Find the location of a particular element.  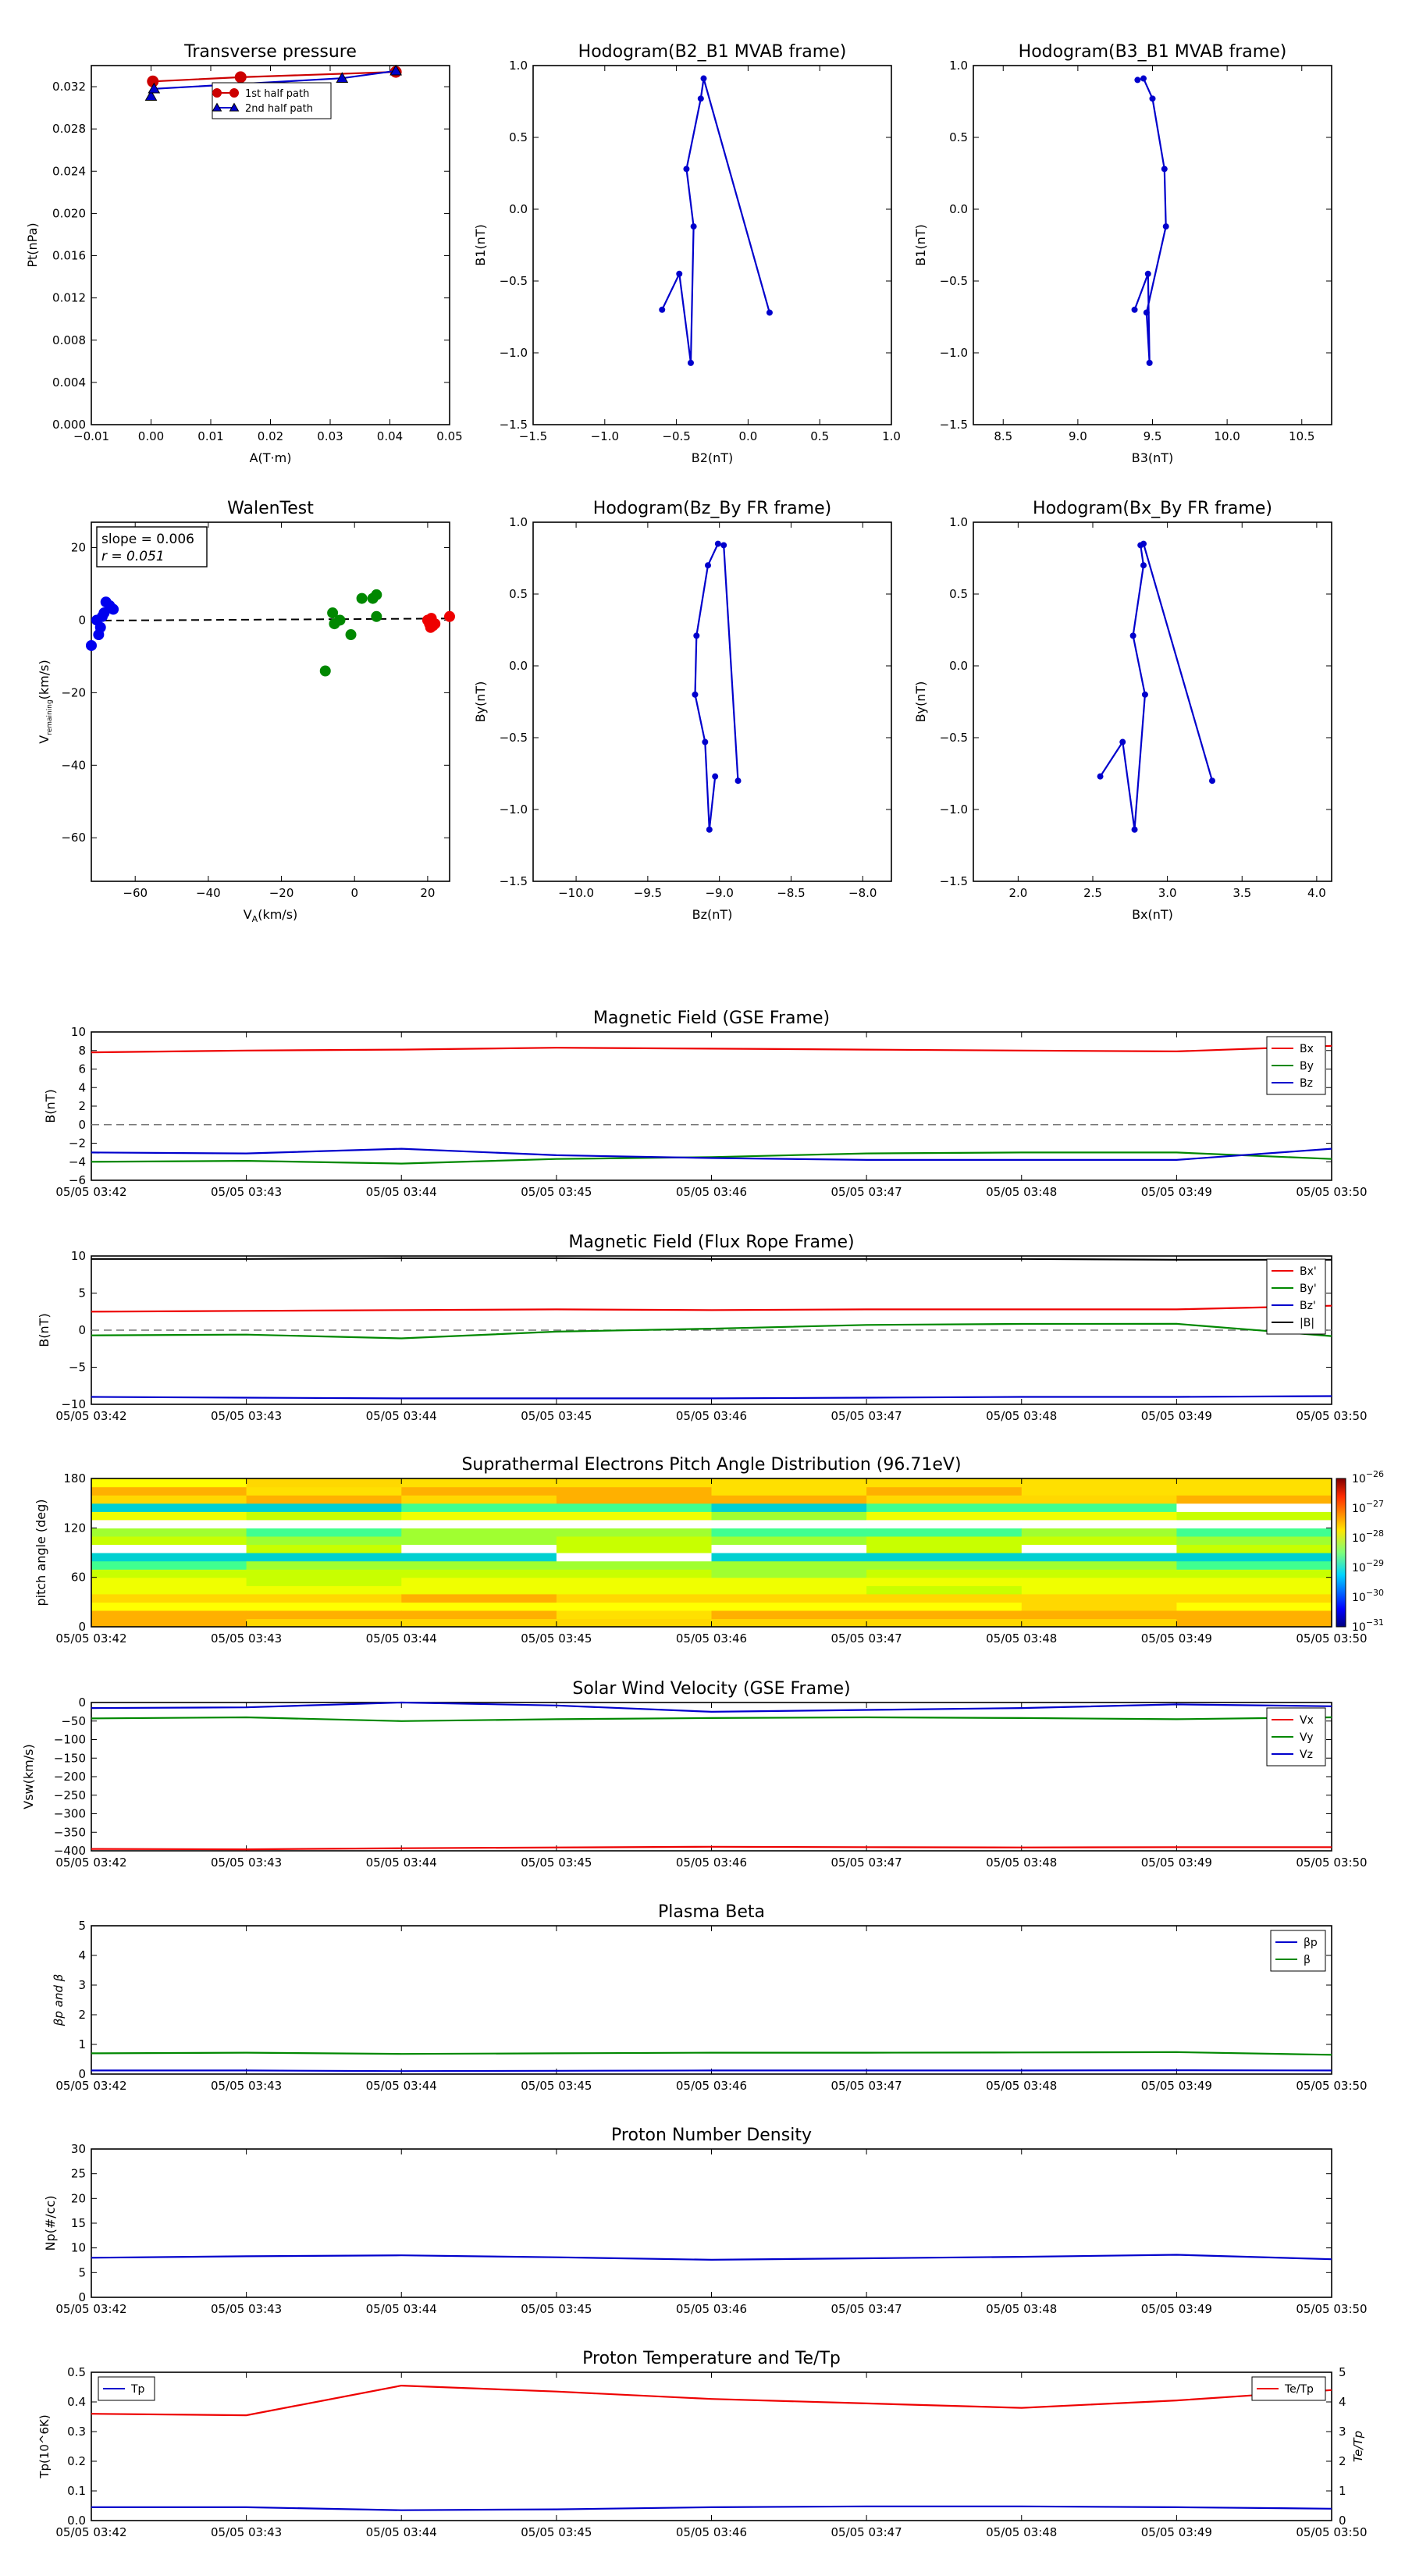

x-tick-label: 20 is located at coordinates (428, 893).